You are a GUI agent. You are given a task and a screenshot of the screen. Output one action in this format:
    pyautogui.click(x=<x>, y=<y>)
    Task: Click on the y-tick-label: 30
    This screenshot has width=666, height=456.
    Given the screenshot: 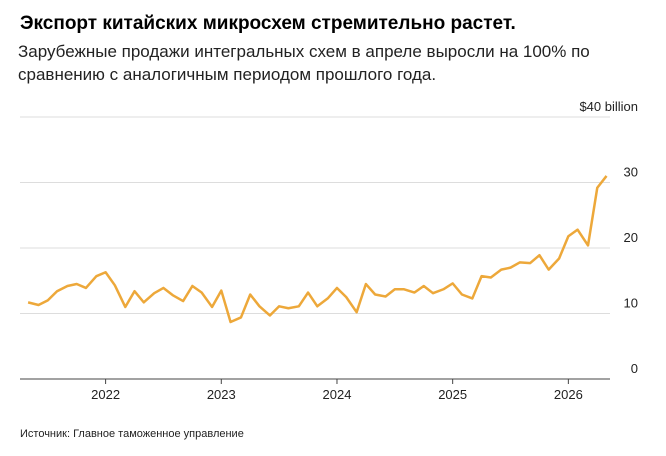 What is the action you would take?
    pyautogui.click(x=631, y=172)
    